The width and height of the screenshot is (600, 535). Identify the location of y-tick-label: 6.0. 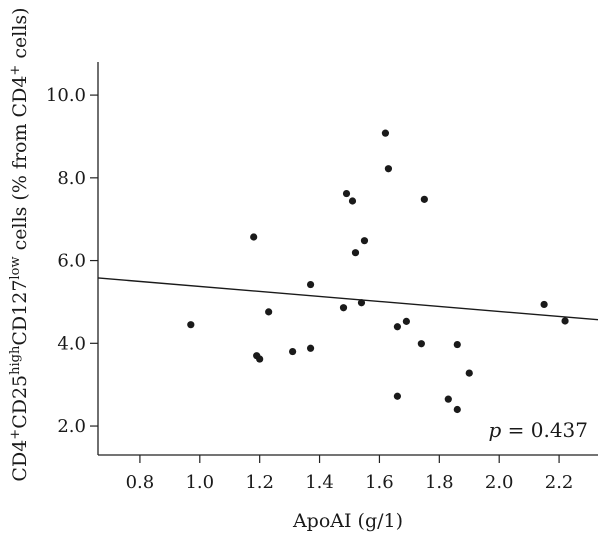
(71, 261).